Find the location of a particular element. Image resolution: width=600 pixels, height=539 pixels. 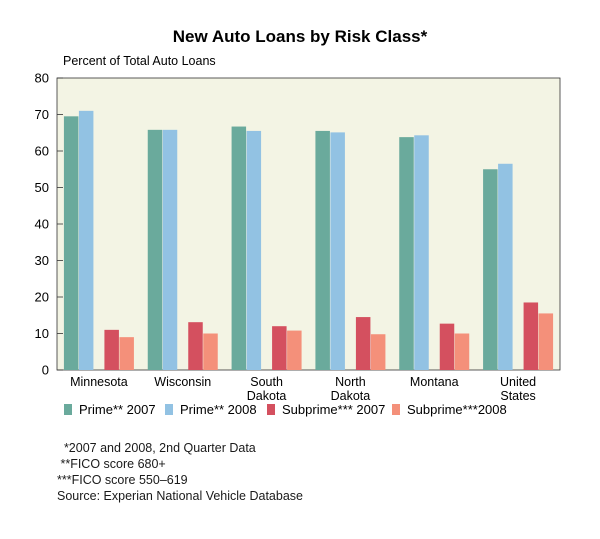

y-tick-label: 0 is located at coordinates (45, 370).